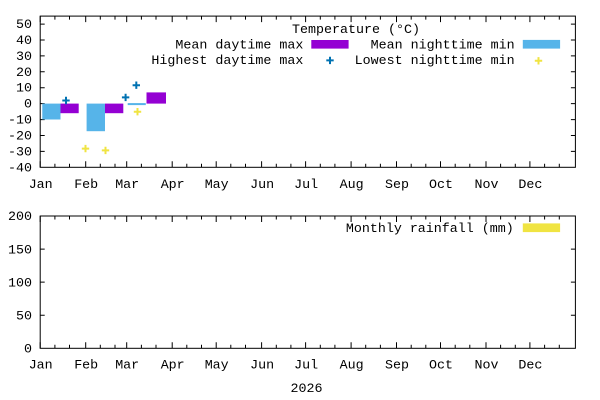 The height and width of the screenshot is (400, 600). What do you see at coordinates (24, 57) in the screenshot?
I see `svg-text: 30` at bounding box center [24, 57].